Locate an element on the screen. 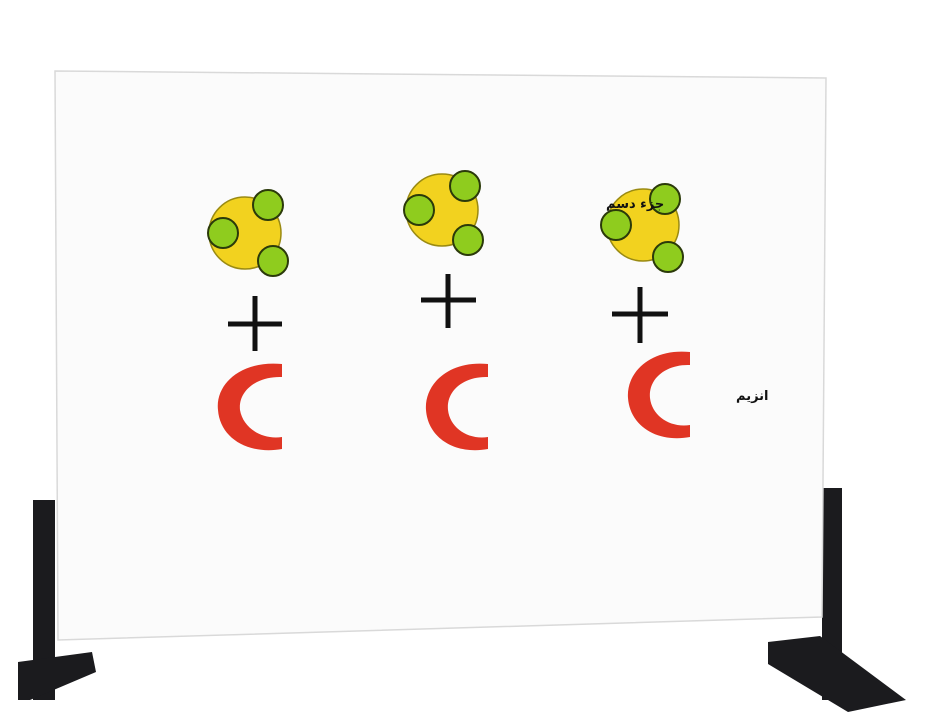 This screenshot has width=945, height=714. right-foot is located at coordinates (837, 674).